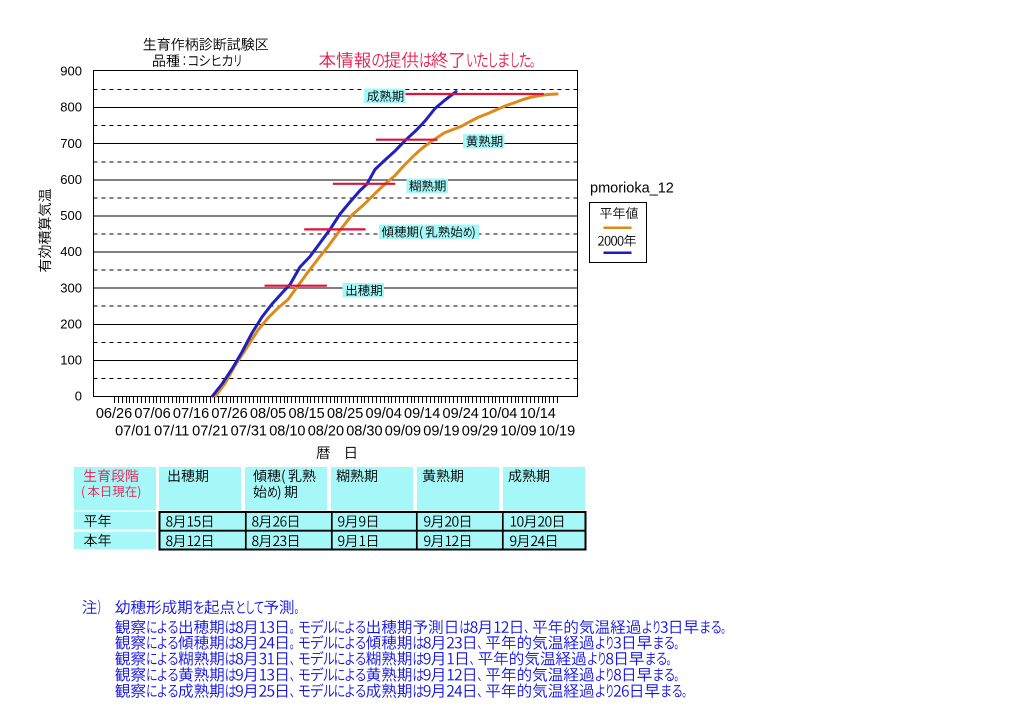 This screenshot has height=724, width=1024. What do you see at coordinates (480, 432) in the screenshot?
I see `svg-text: 09/29` at bounding box center [480, 432].